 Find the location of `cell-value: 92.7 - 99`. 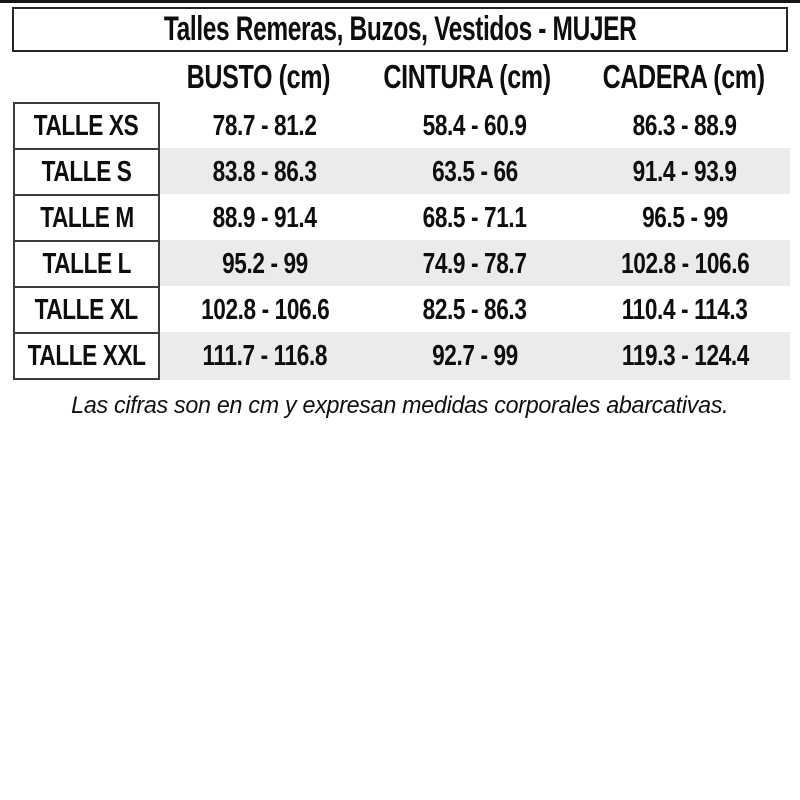

cell-value: 92.7 - 99 is located at coordinates (475, 355).